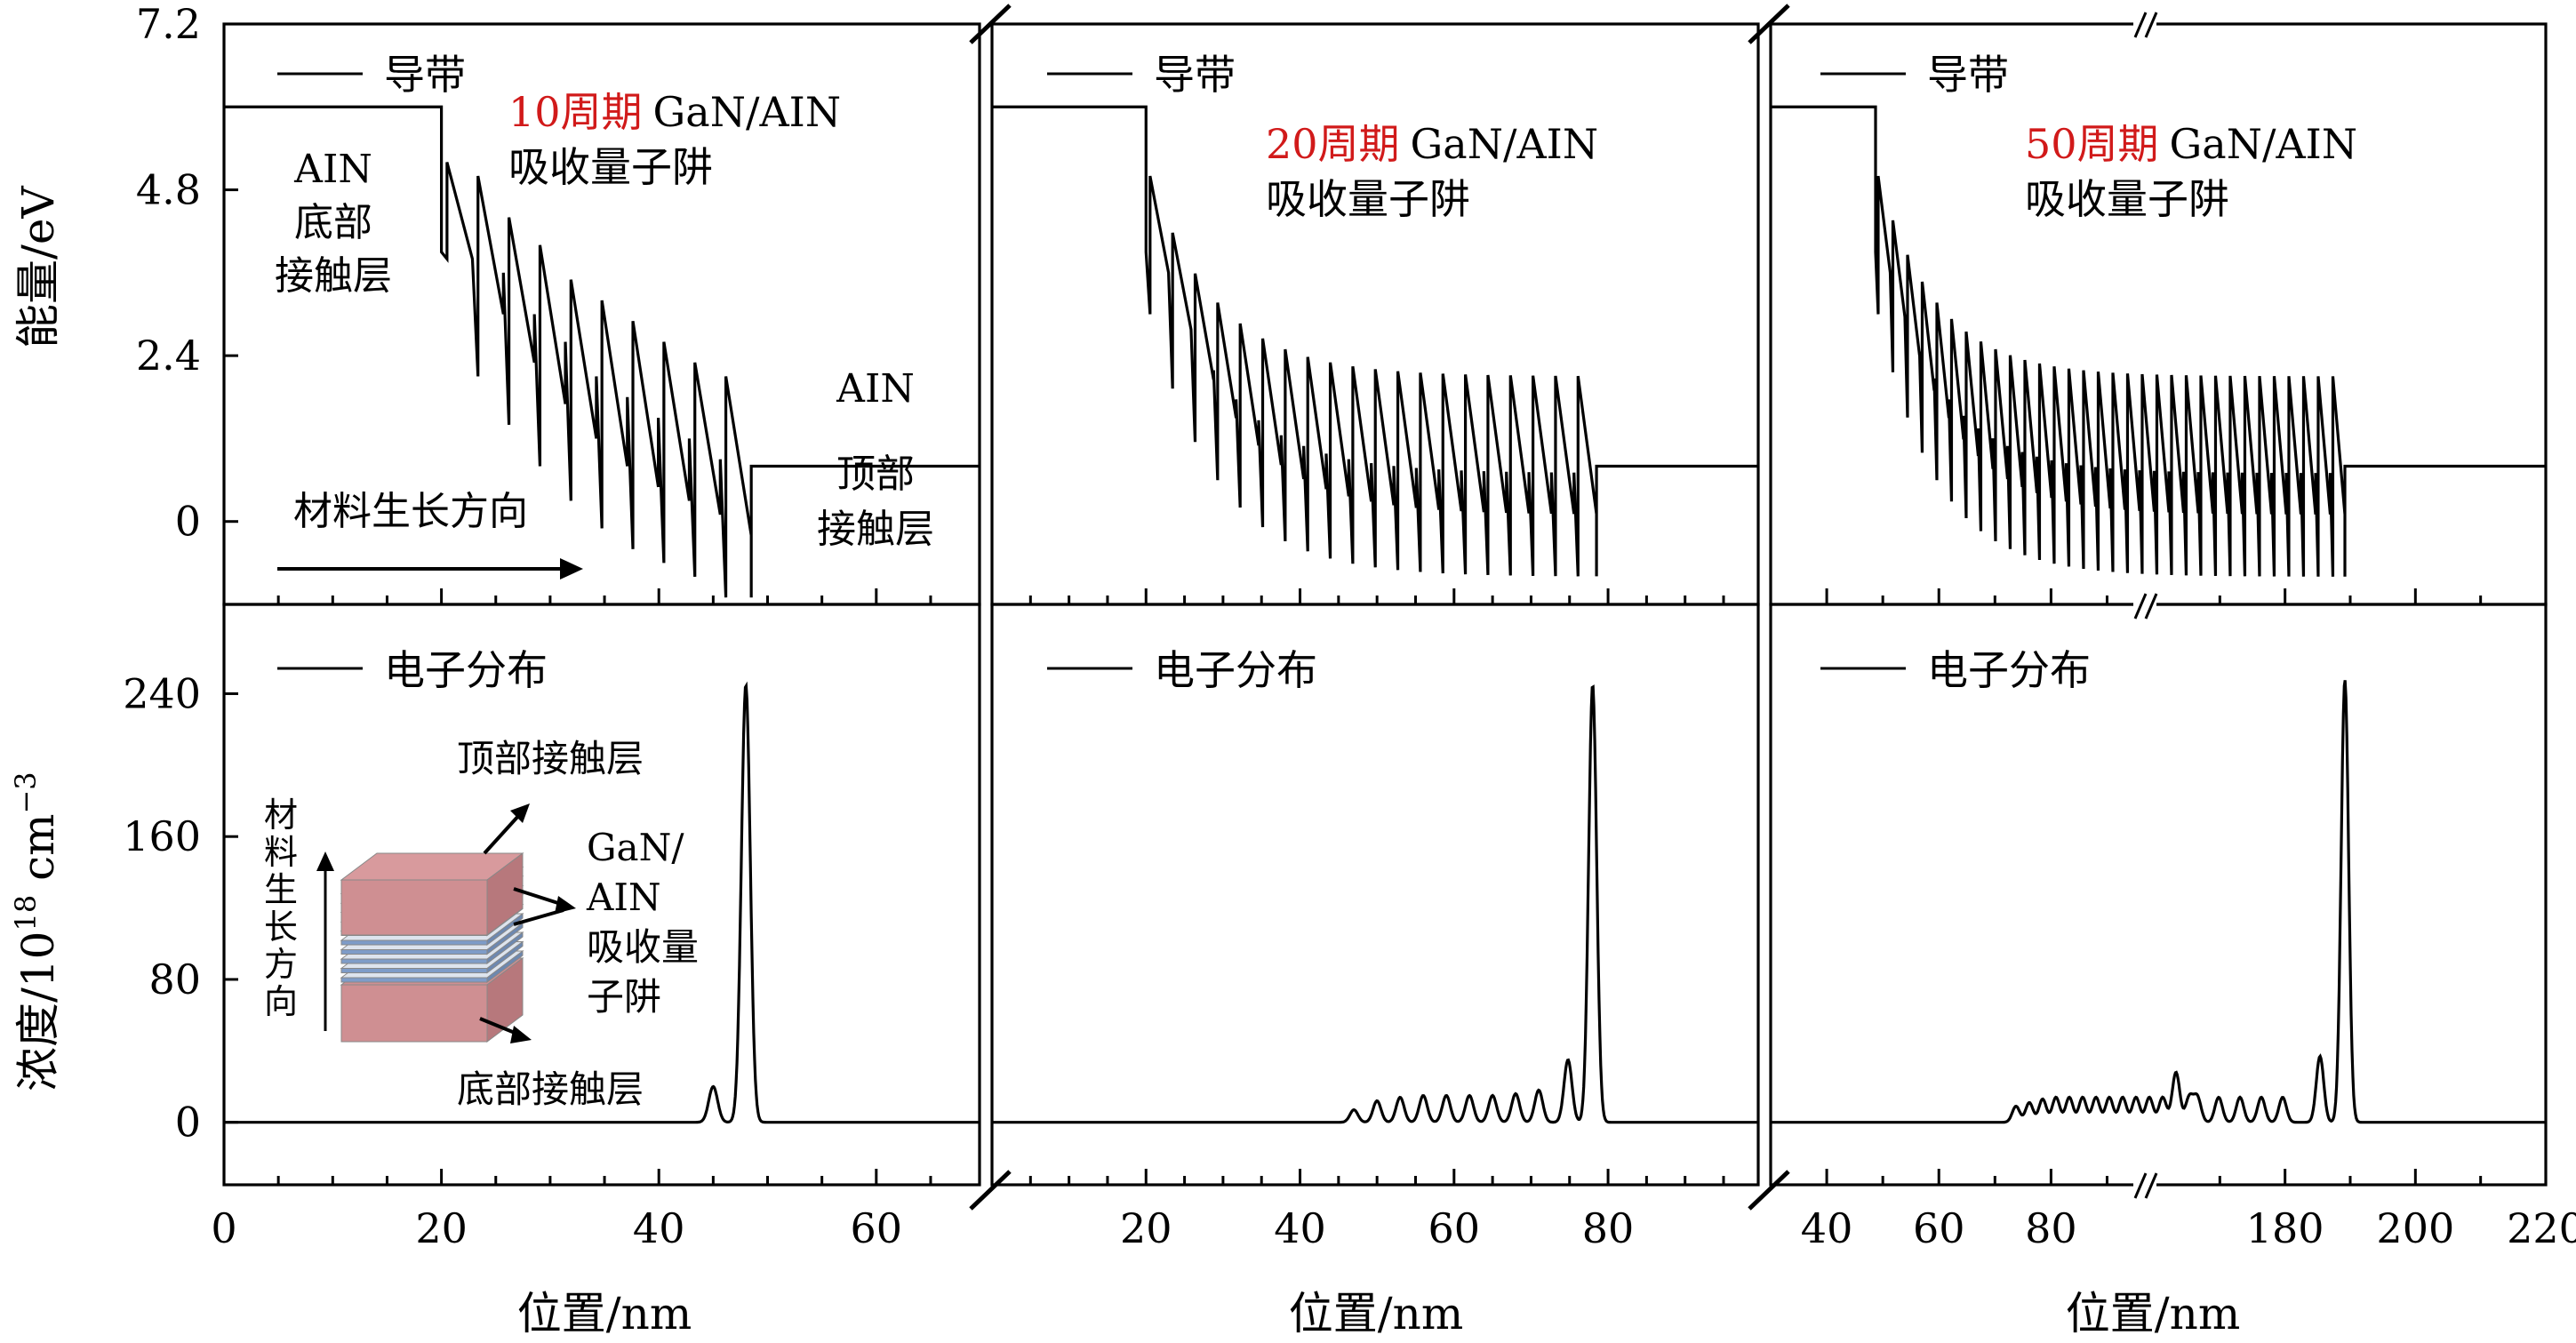 This screenshot has width=2576, height=1343. I want to click on top-contact-side, so click(505, 894).